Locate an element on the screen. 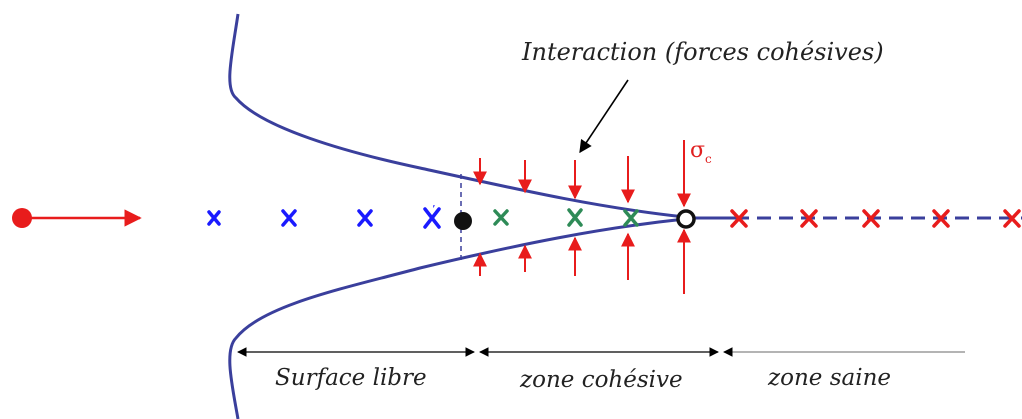  blue-nodes is located at coordinates (324, 218).